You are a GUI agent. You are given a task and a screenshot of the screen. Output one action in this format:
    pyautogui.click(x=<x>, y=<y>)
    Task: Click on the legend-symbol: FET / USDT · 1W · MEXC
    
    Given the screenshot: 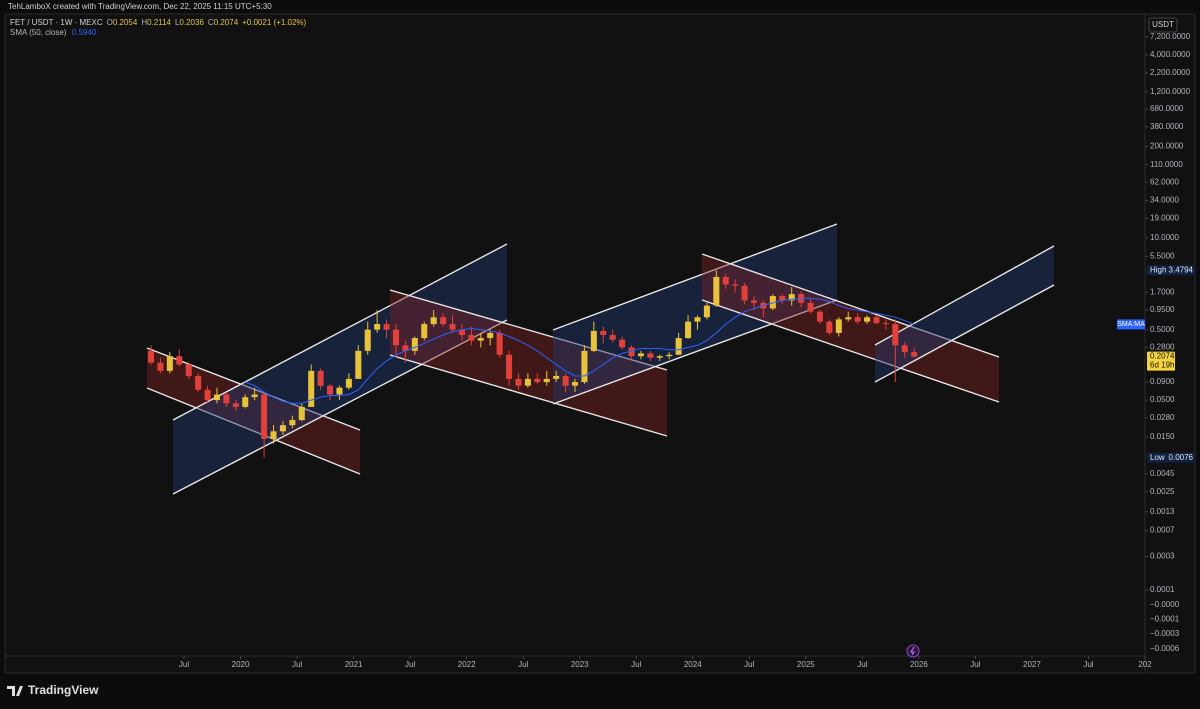 What is the action you would take?
    pyautogui.click(x=56, y=22)
    